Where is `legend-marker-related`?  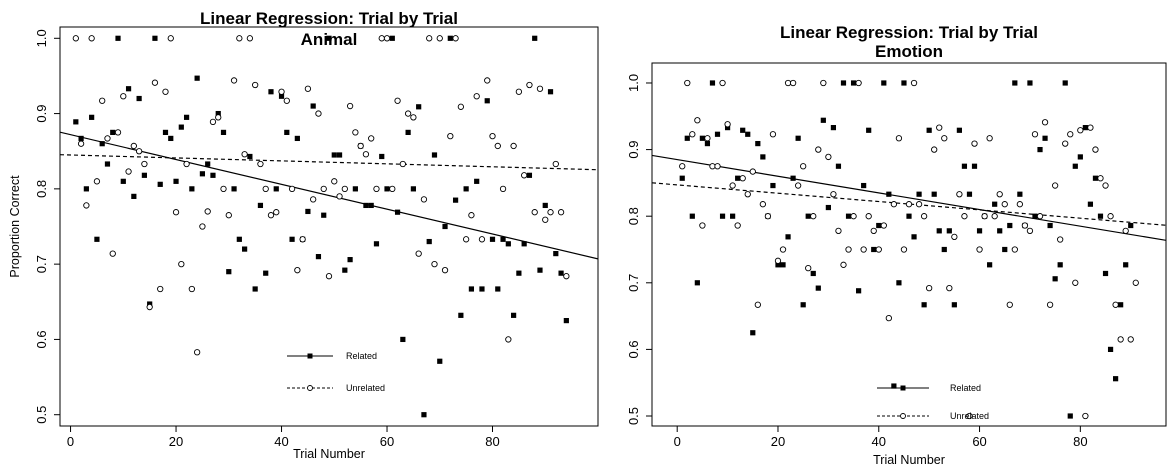 legend-marker-related is located at coordinates (310, 356).